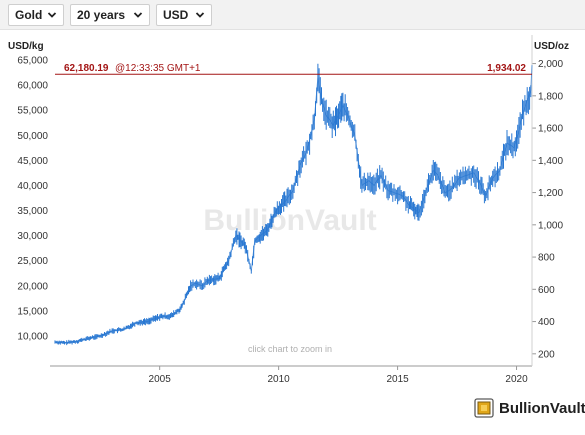  What do you see at coordinates (292, 15) in the screenshot?
I see `chart-toolbar: Gold 20 years USD` at bounding box center [292, 15].